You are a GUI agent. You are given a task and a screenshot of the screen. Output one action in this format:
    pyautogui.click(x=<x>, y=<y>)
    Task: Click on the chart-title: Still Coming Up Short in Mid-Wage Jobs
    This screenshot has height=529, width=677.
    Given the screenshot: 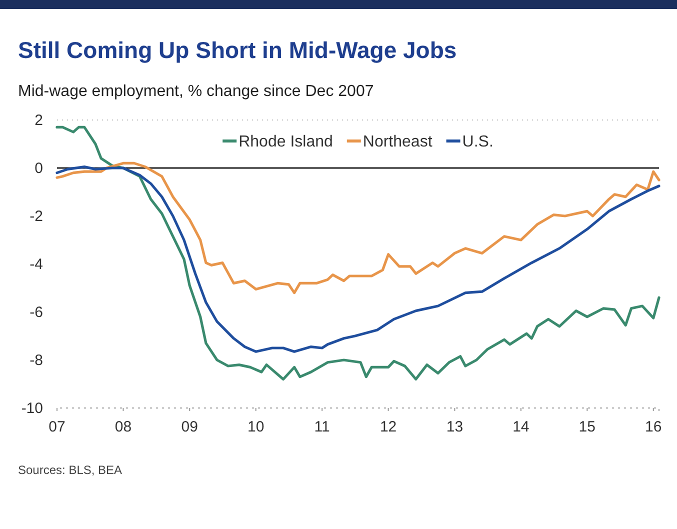 What is the action you would take?
    pyautogui.click(x=237, y=50)
    